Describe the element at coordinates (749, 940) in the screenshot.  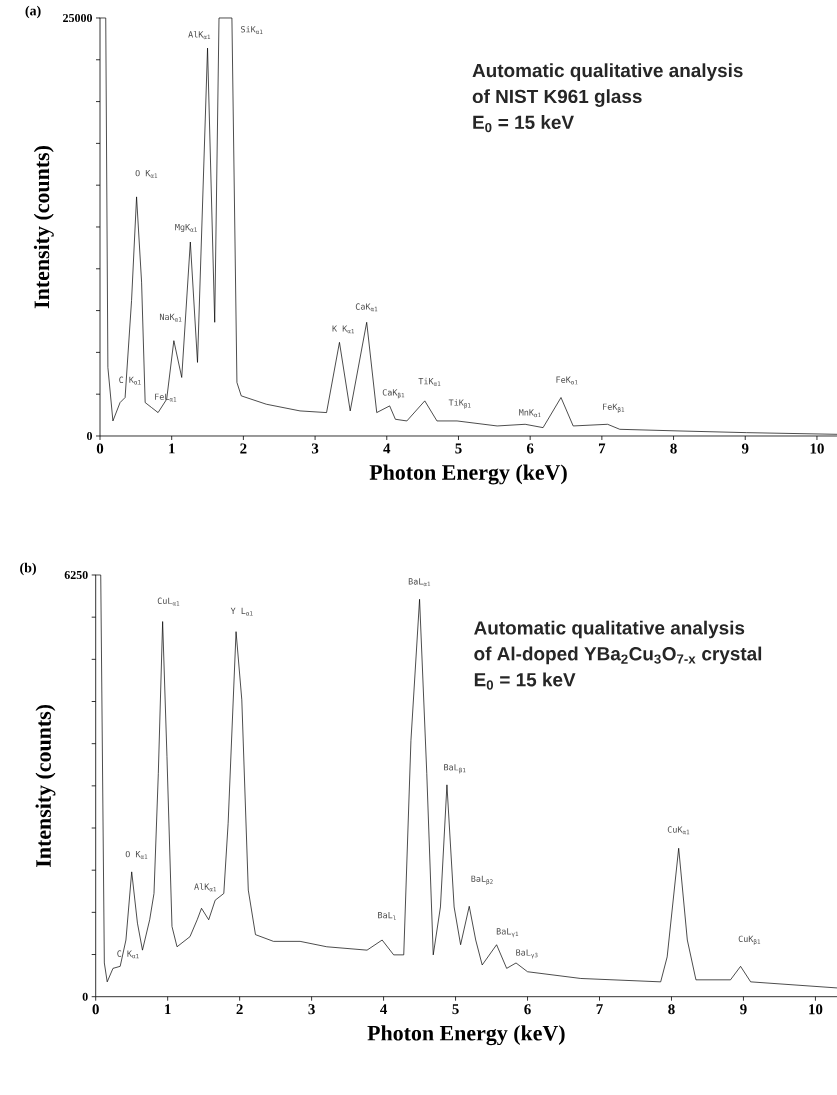
I see `annotation: CuK$_{β1}$` at that location.